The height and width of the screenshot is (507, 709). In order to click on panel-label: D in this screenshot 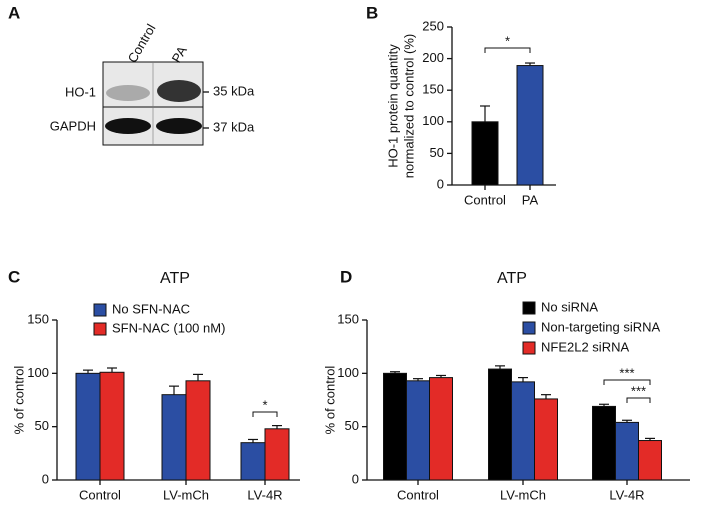, I will do `click(346, 276)`.